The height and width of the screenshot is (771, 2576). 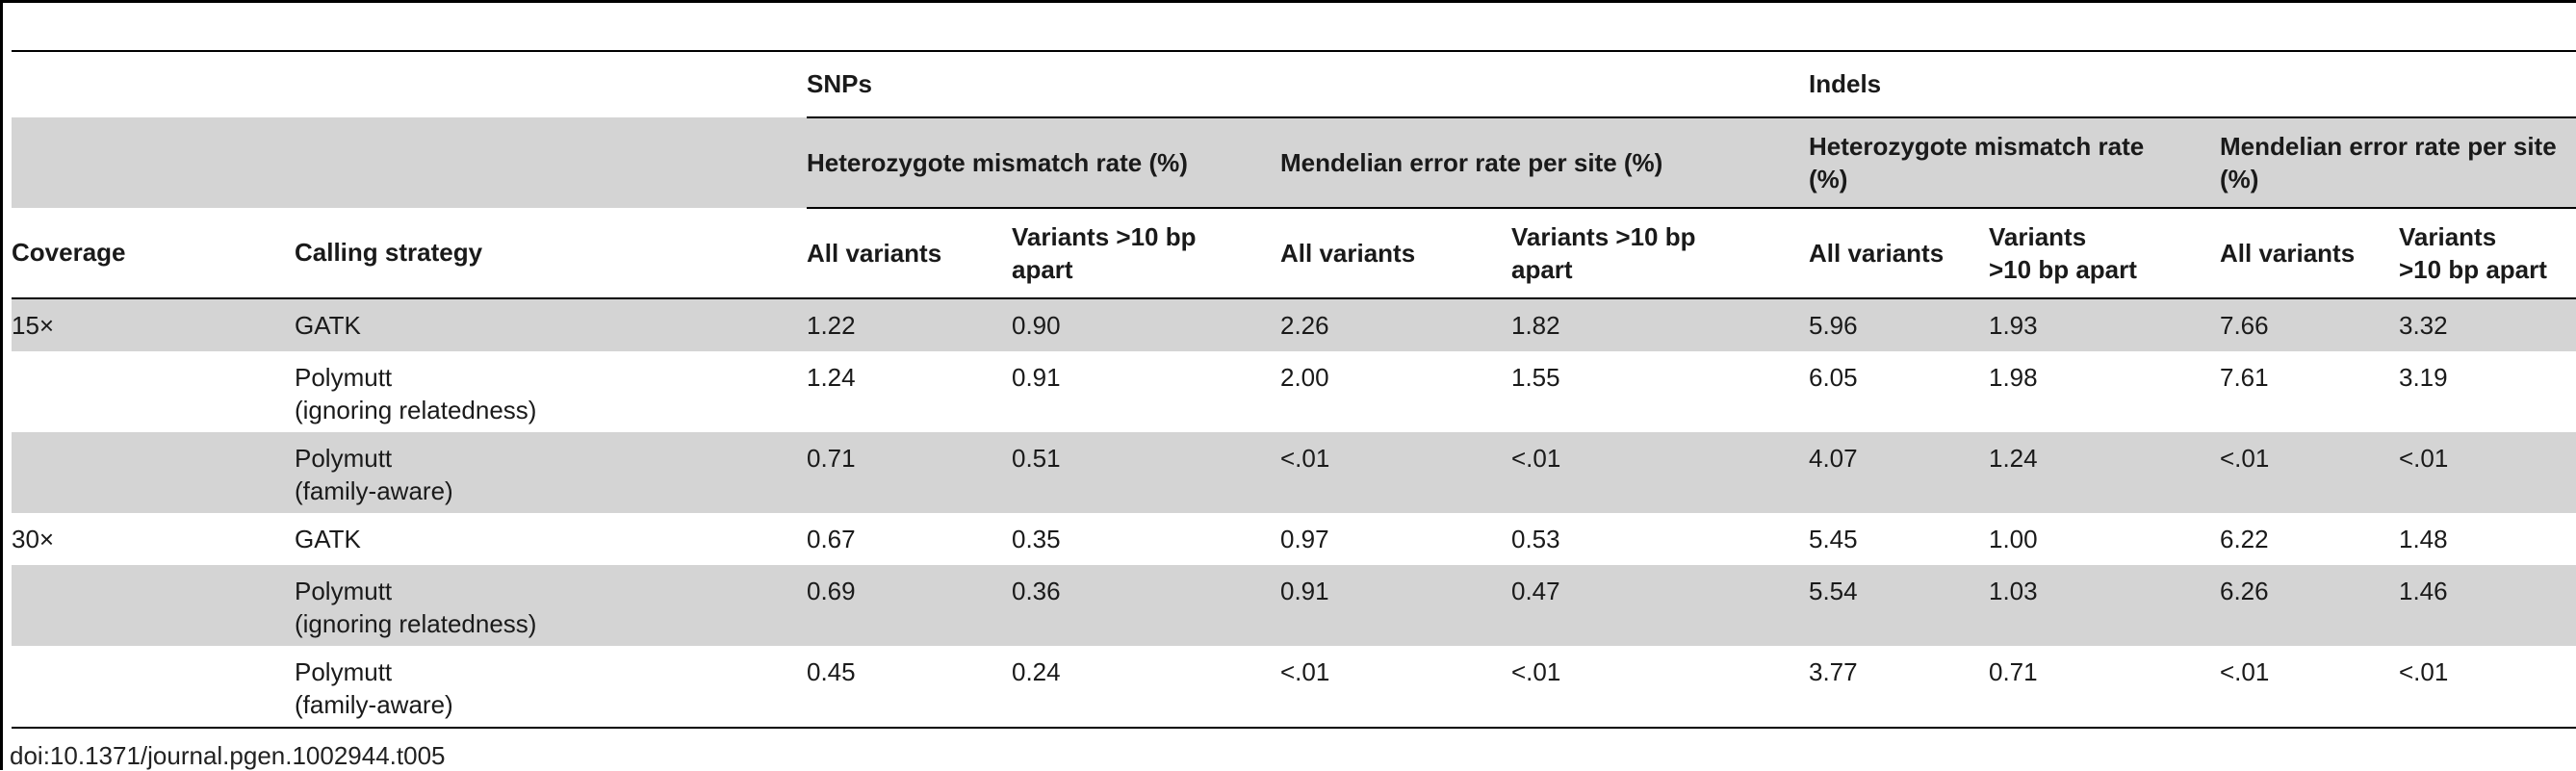 What do you see at coordinates (2013, 591) in the screenshot?
I see `cell-value: 1.03` at bounding box center [2013, 591].